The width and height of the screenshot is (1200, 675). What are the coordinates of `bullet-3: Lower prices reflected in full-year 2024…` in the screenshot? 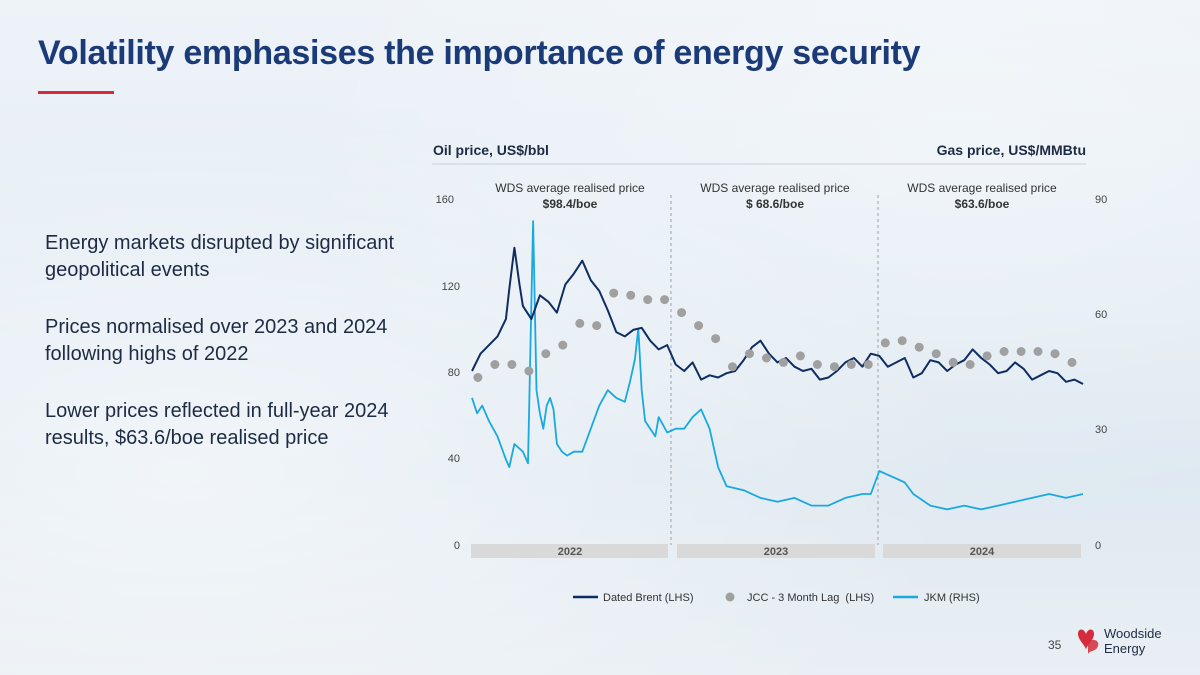 It's located at (217, 424).